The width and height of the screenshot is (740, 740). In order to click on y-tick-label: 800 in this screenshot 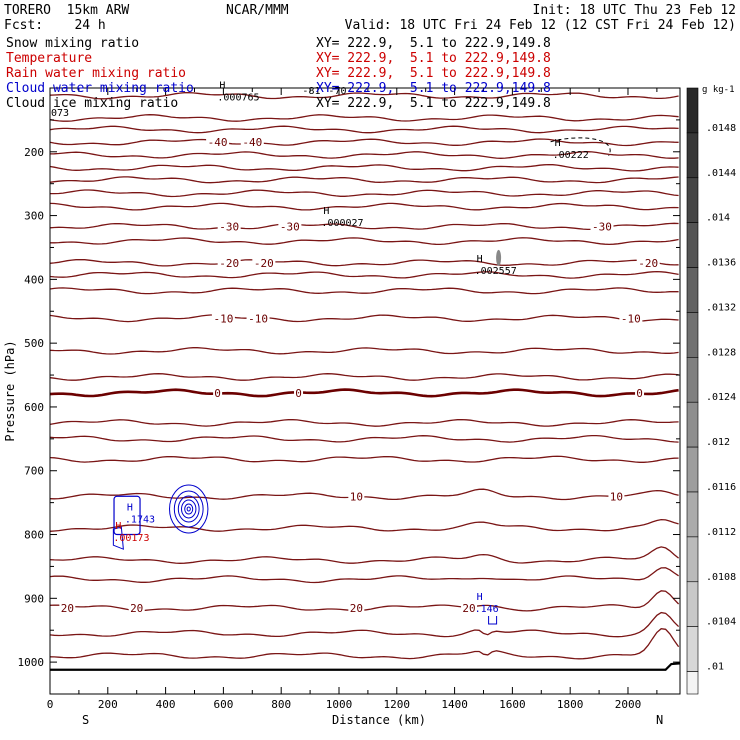, I will do `click(34, 535)`.